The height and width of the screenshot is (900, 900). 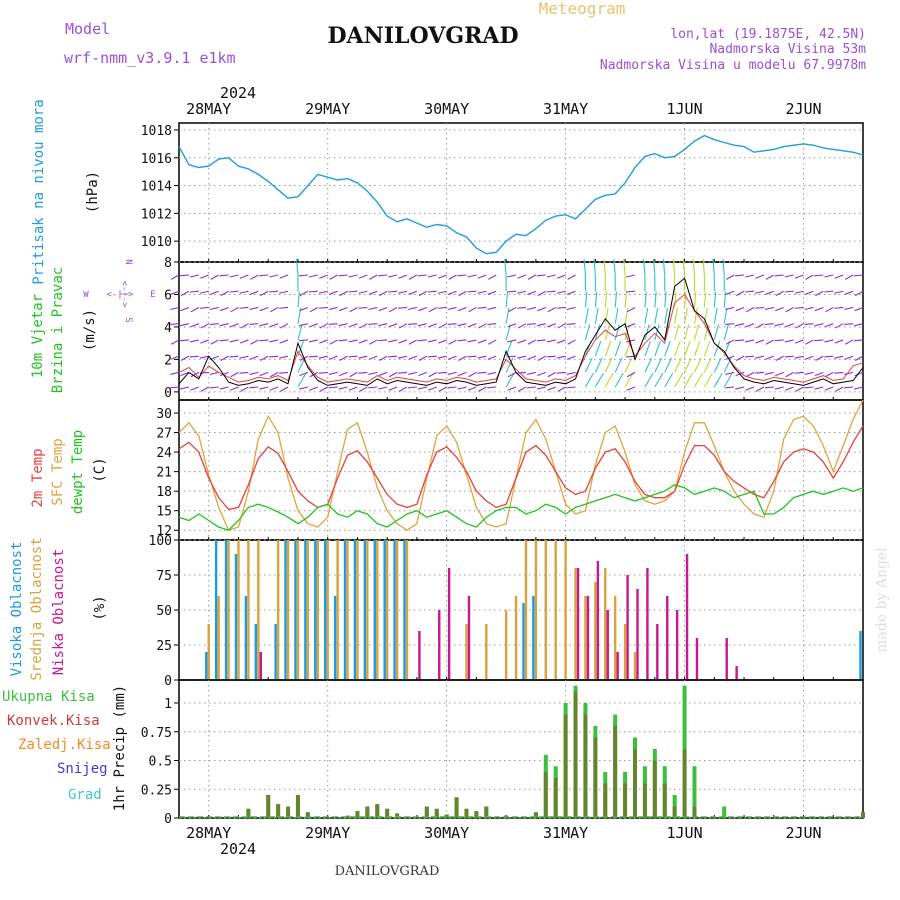 I want to click on cloud-low-bar, so click(x=419, y=655).